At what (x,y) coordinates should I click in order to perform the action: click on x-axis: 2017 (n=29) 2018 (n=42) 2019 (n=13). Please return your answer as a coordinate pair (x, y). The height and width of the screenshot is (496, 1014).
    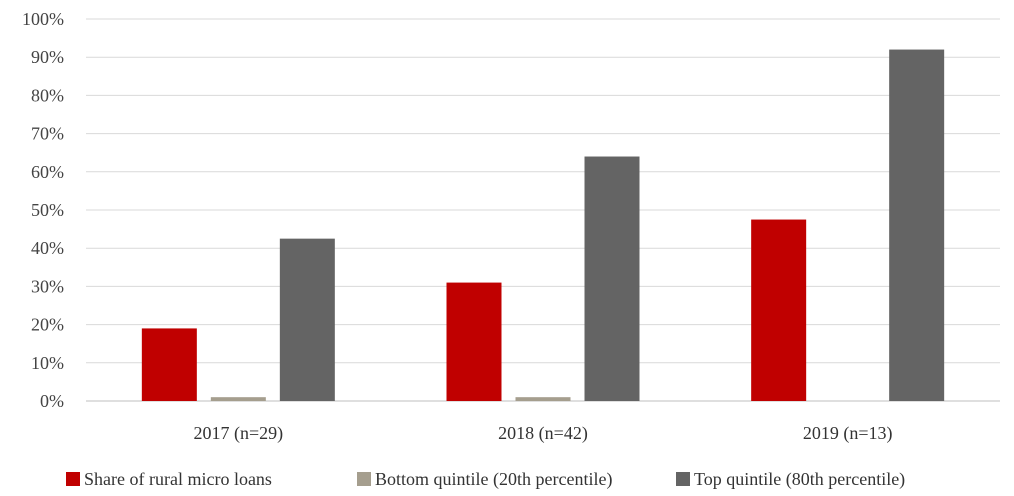
    Looking at the image, I should click on (543, 433).